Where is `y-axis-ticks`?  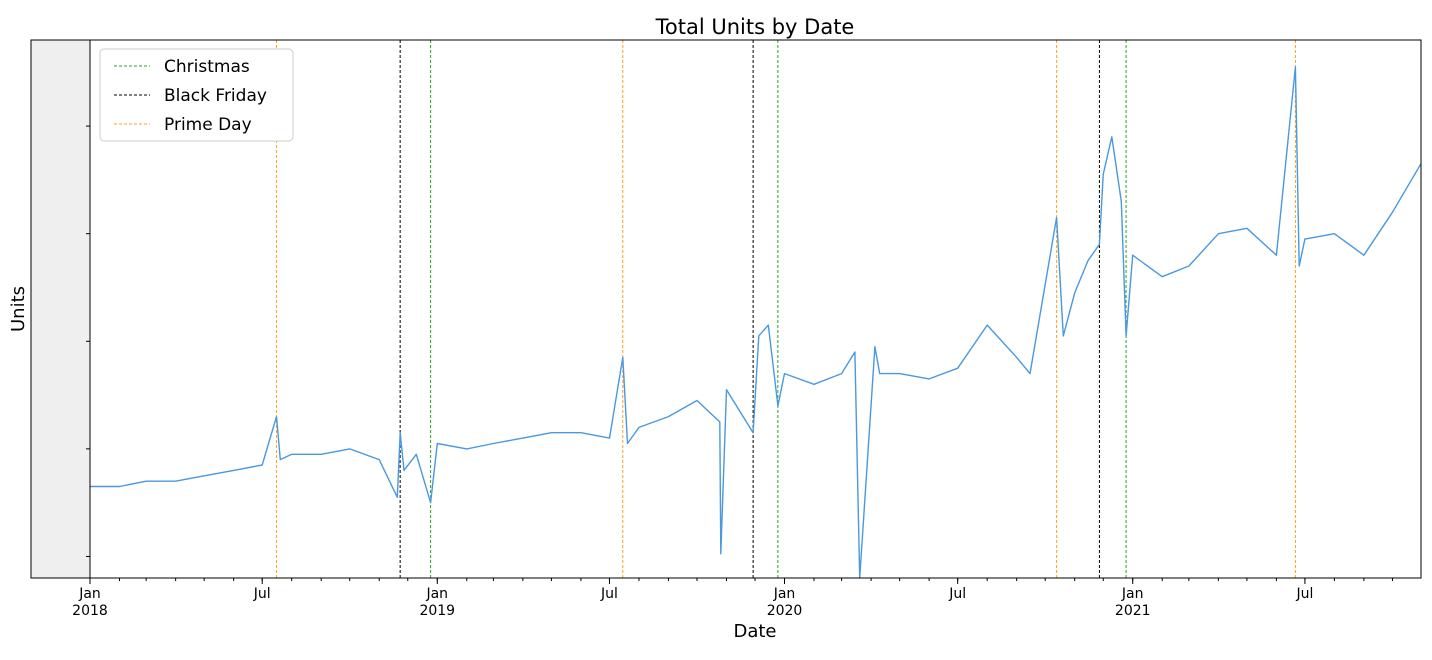 y-axis-ticks is located at coordinates (88, 341).